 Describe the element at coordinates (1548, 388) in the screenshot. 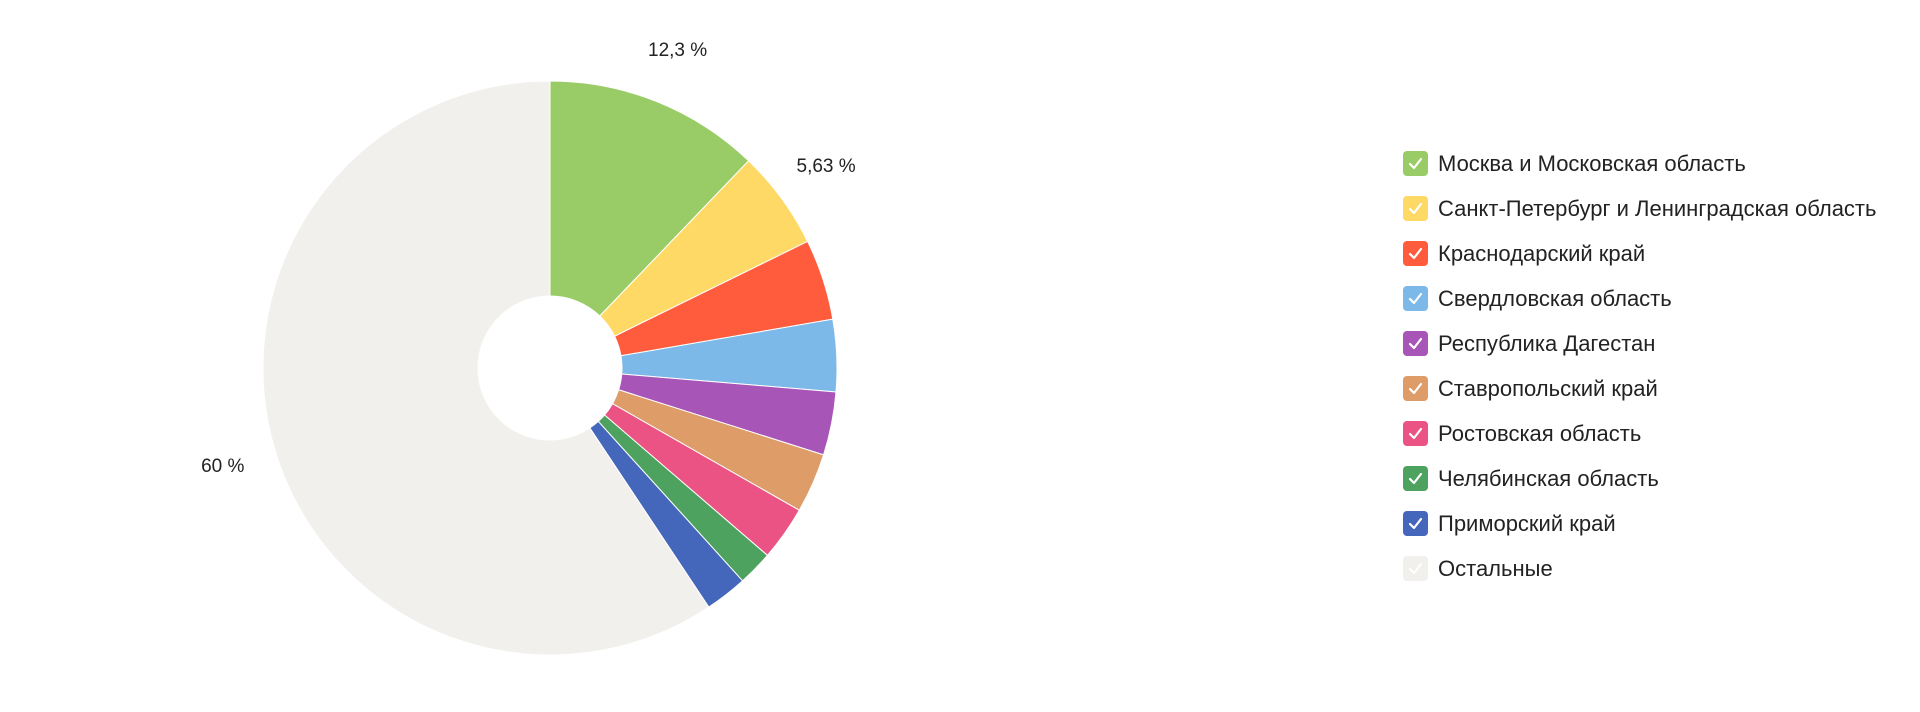

I see `legend-label: Ставропольский край` at that location.